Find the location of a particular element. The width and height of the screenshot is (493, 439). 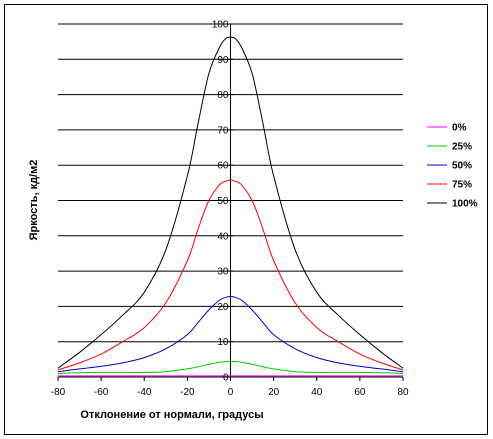

x-tick-label-40: 40 is located at coordinates (317, 392).